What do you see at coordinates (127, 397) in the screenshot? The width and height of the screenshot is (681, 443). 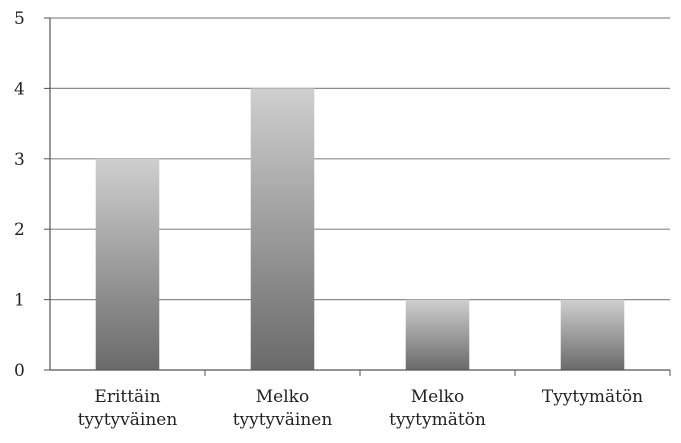 I see `x-tick-label-line: Erittäin` at bounding box center [127, 397].